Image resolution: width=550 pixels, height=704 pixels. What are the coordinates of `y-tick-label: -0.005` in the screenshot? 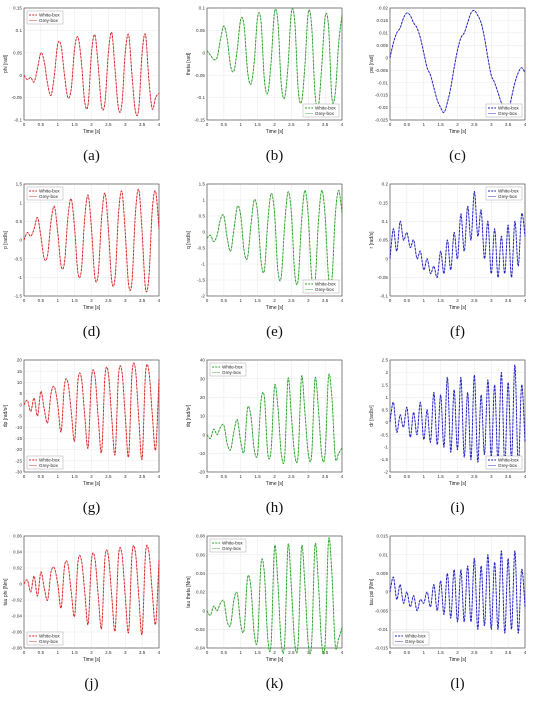 It's located at (381, 610).